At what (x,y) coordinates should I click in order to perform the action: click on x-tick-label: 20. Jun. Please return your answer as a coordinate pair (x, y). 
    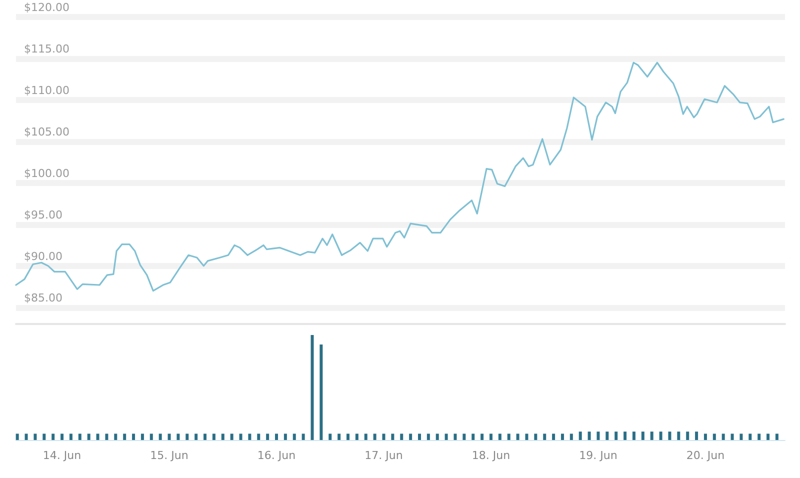
    Looking at the image, I should click on (705, 455).